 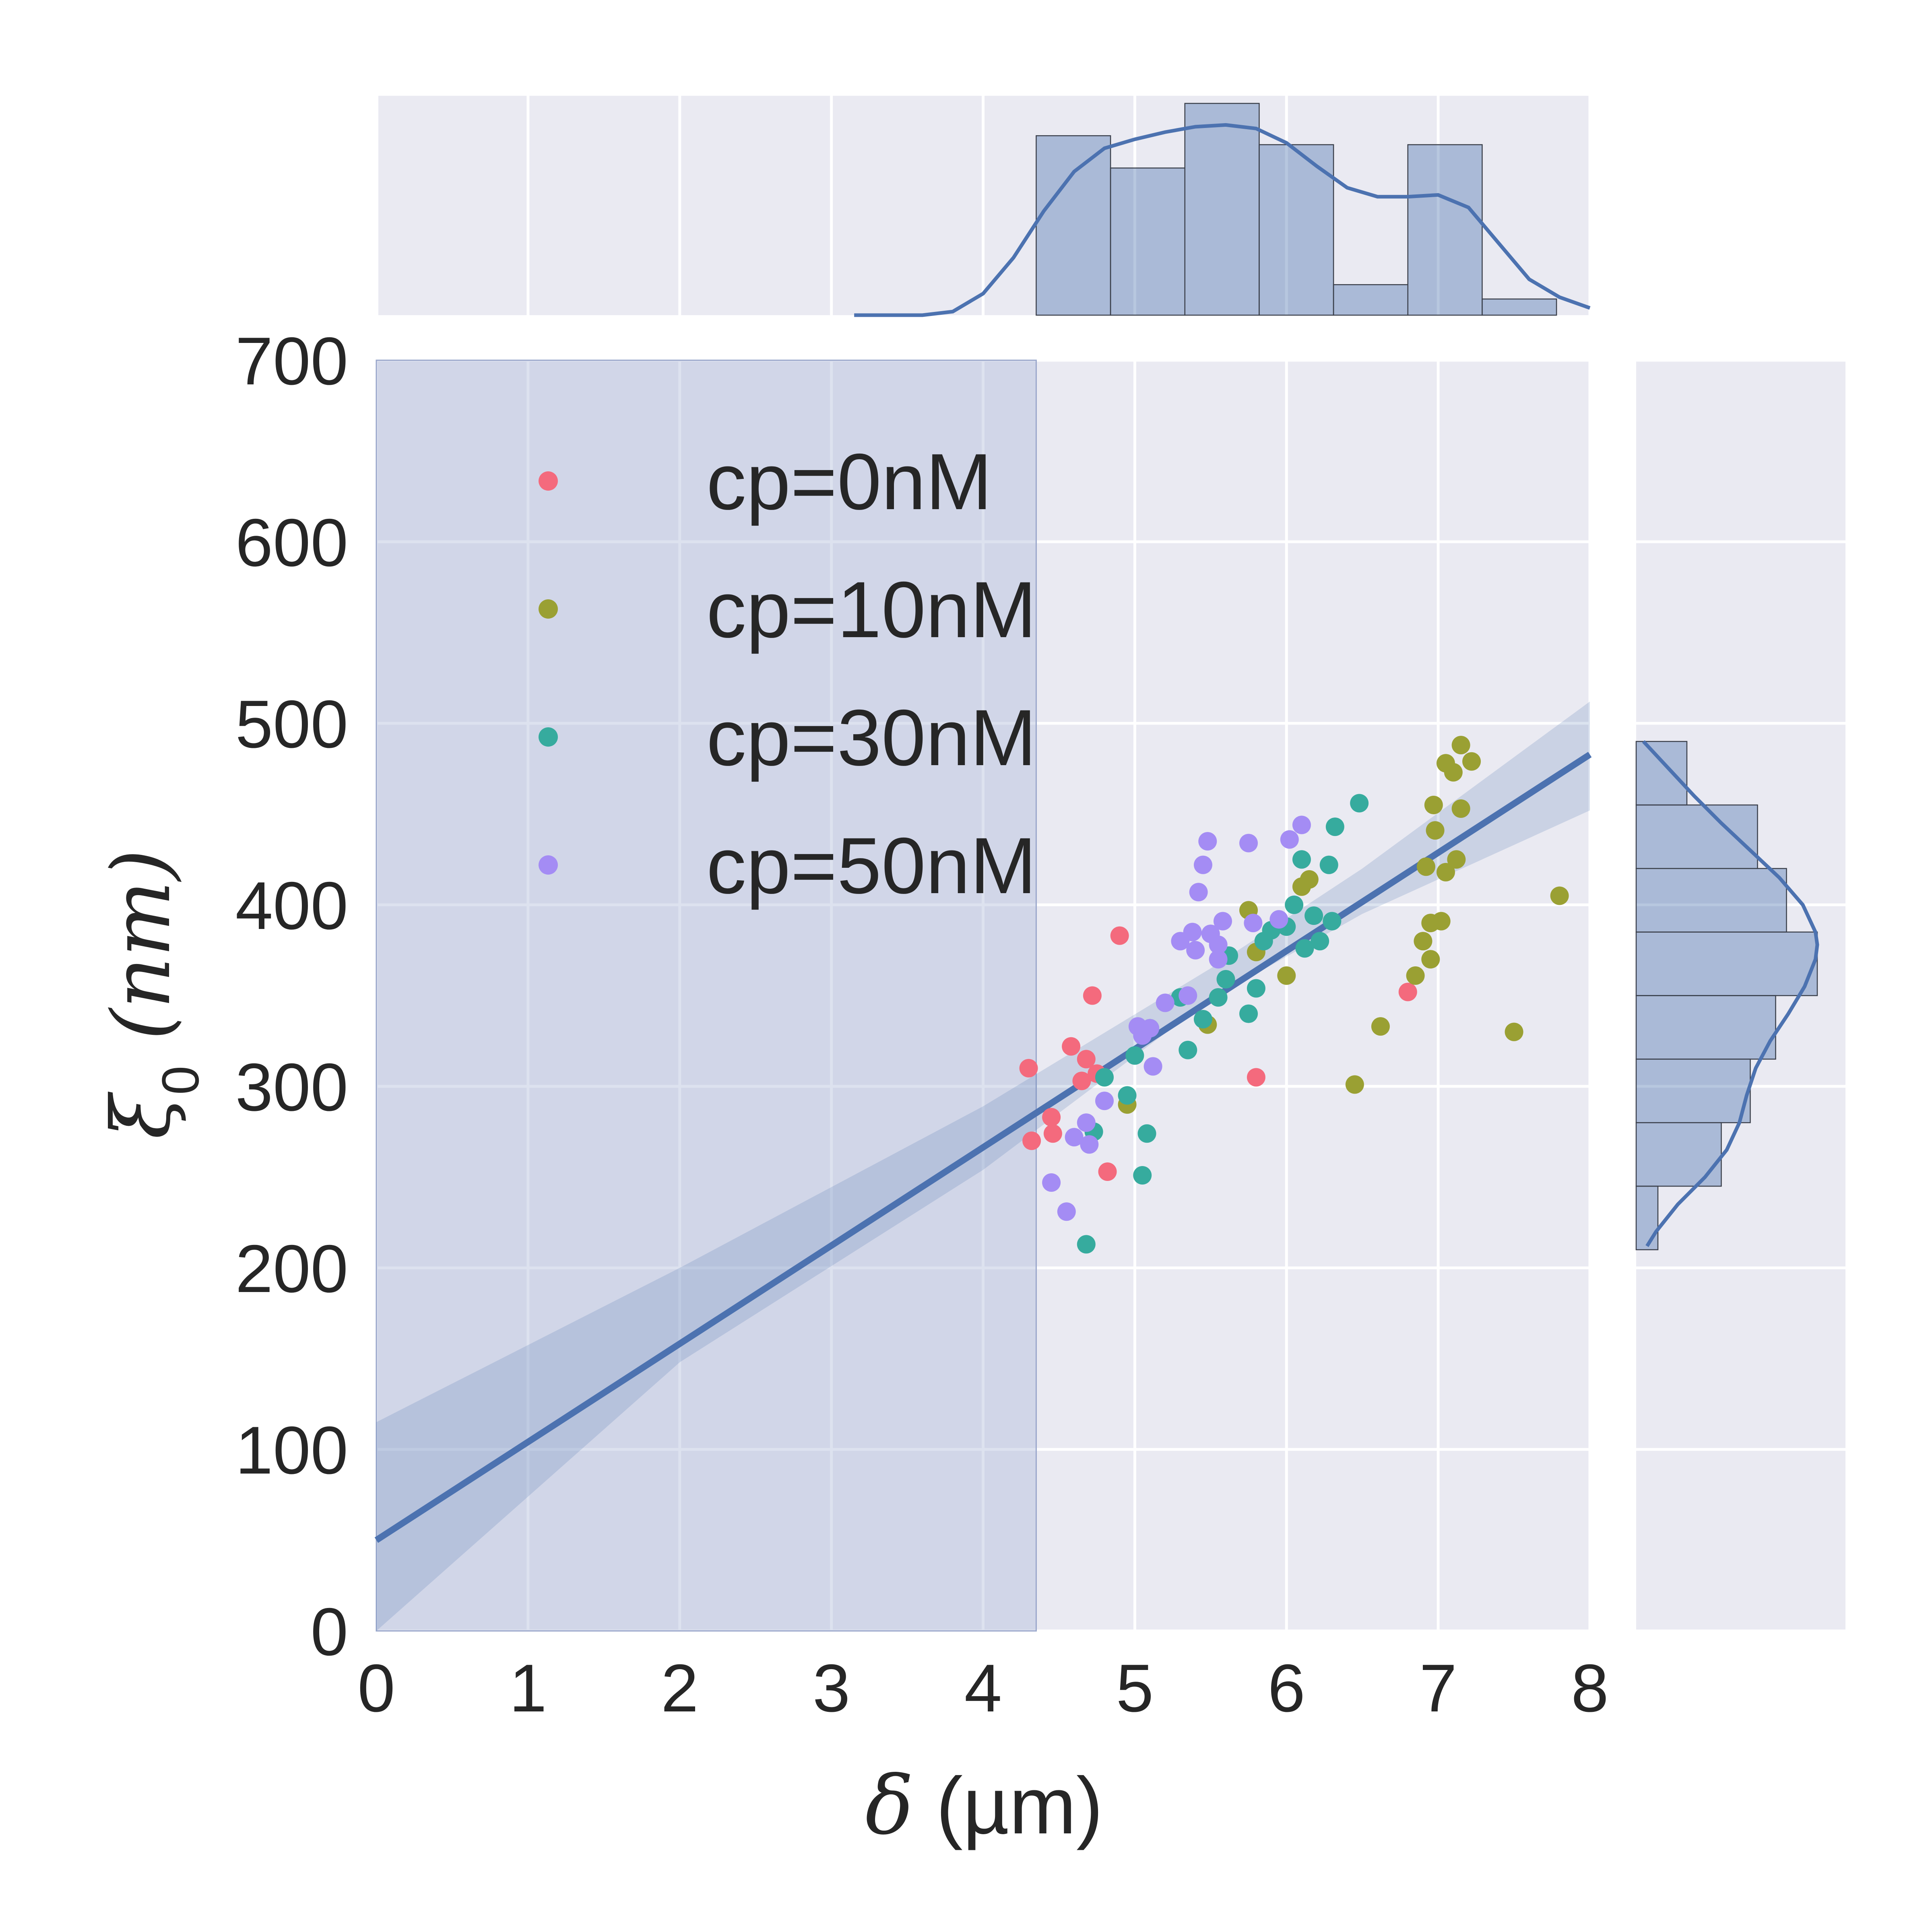 What do you see at coordinates (291, 542) in the screenshot?
I see `y-tick-label: 600` at bounding box center [291, 542].